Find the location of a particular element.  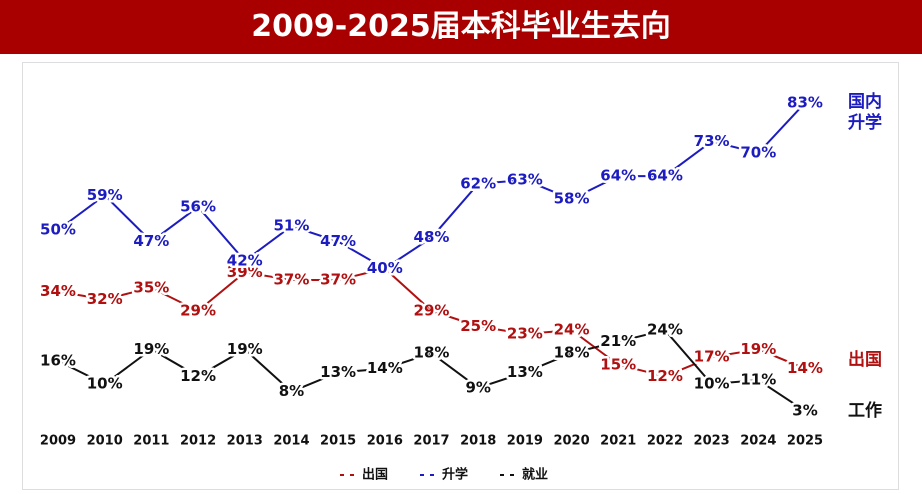

data-label: 11% is located at coordinates (758, 380).